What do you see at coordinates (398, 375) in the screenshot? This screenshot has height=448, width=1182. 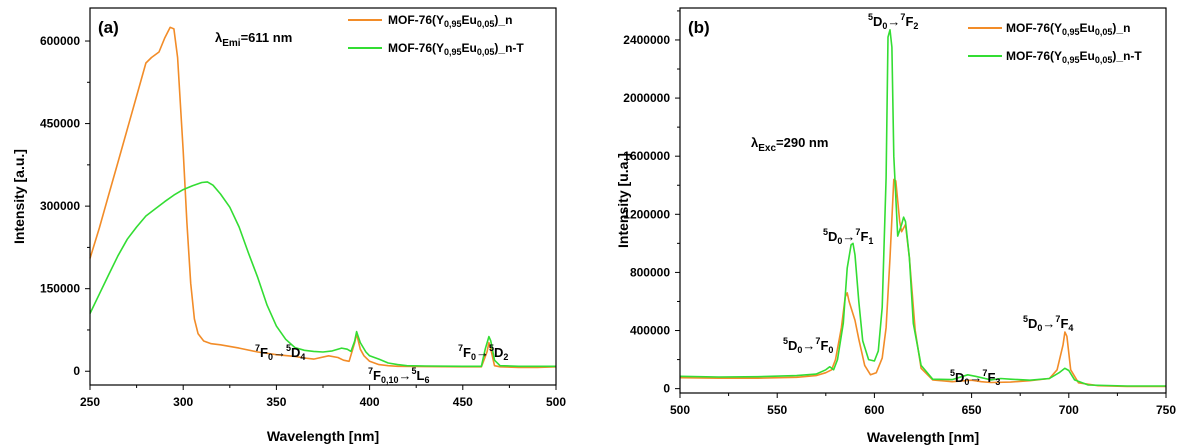 I see `transition-label: 7F0,10→5L6` at bounding box center [398, 375].